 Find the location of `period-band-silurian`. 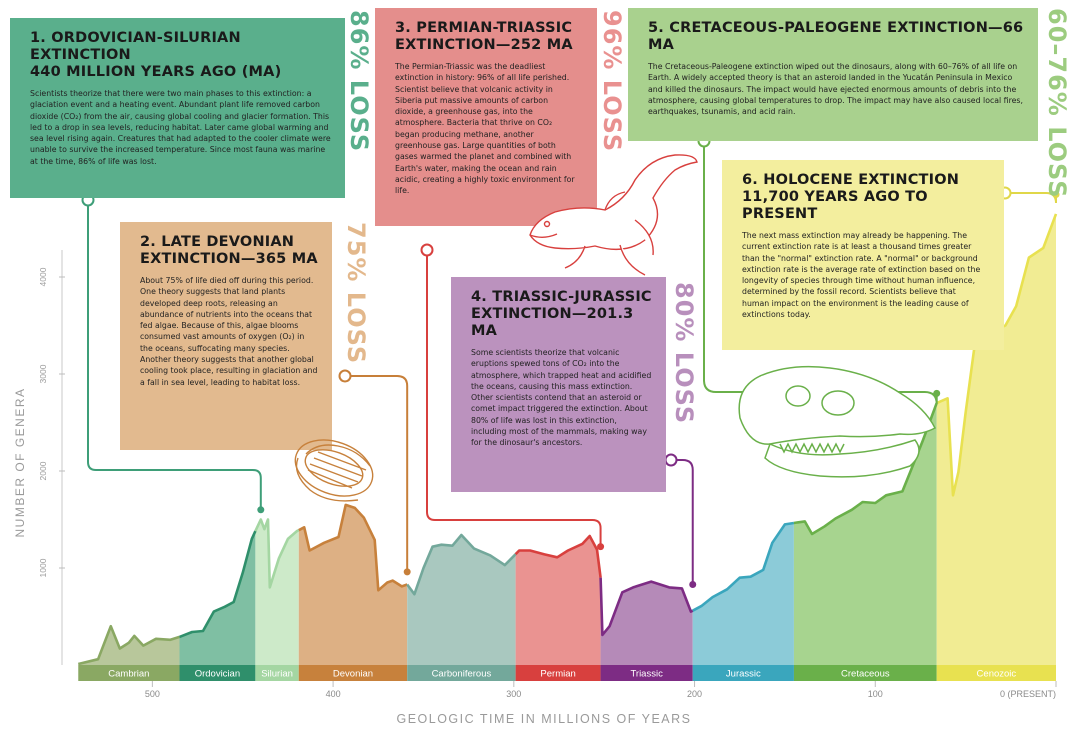

period-band-silurian is located at coordinates (277, 673).